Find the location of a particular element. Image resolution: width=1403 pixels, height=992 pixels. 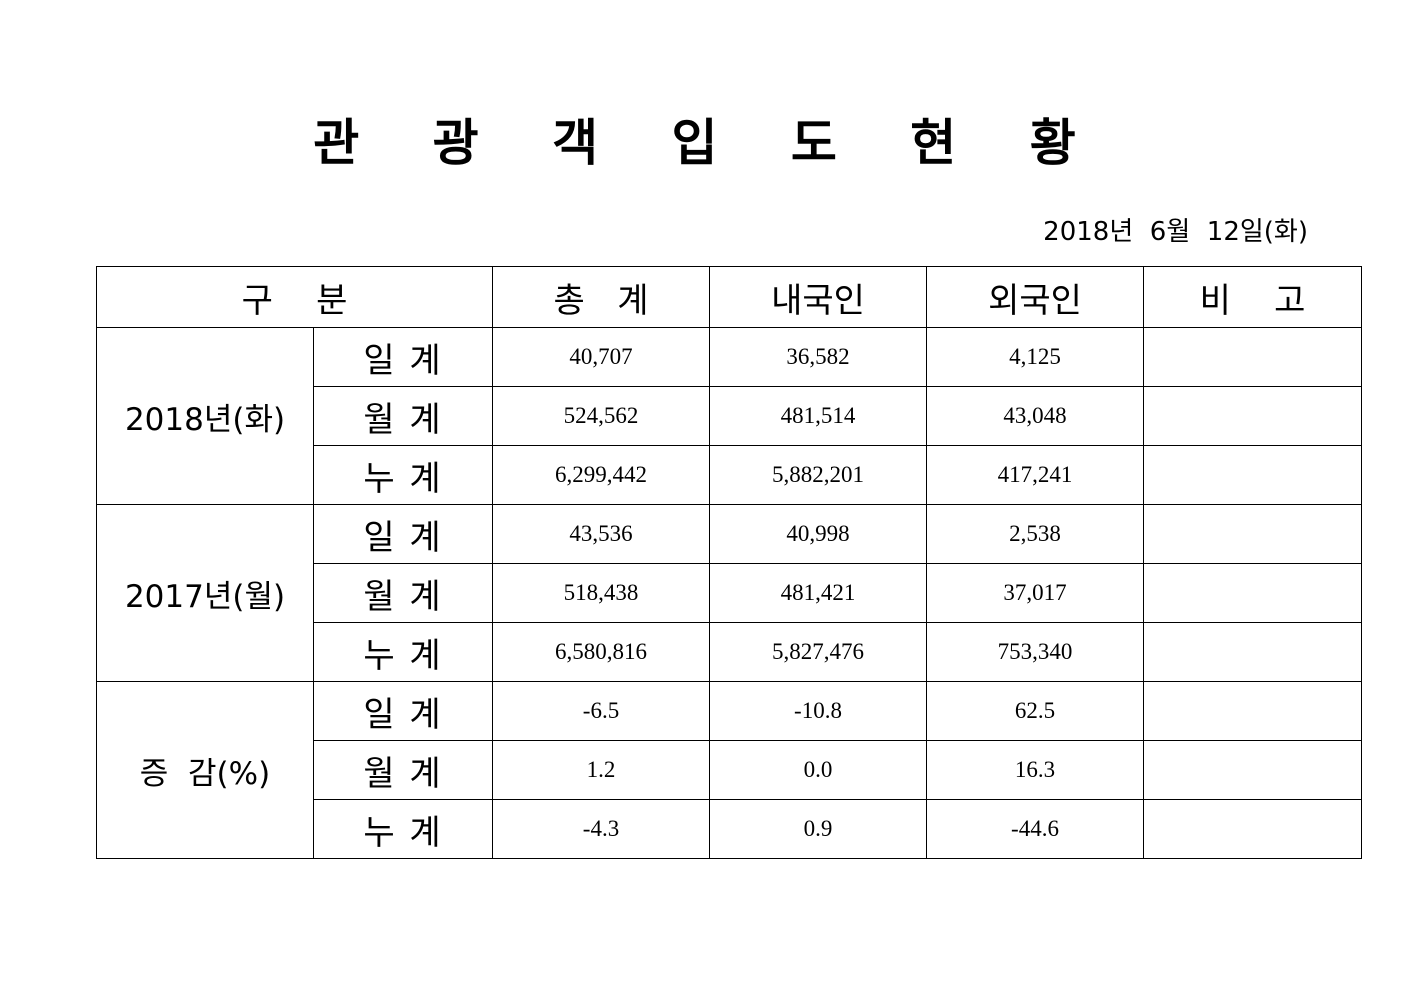

table-row: 누 계 6,580,816 5,827,476 753,340 is located at coordinates (730, 652).